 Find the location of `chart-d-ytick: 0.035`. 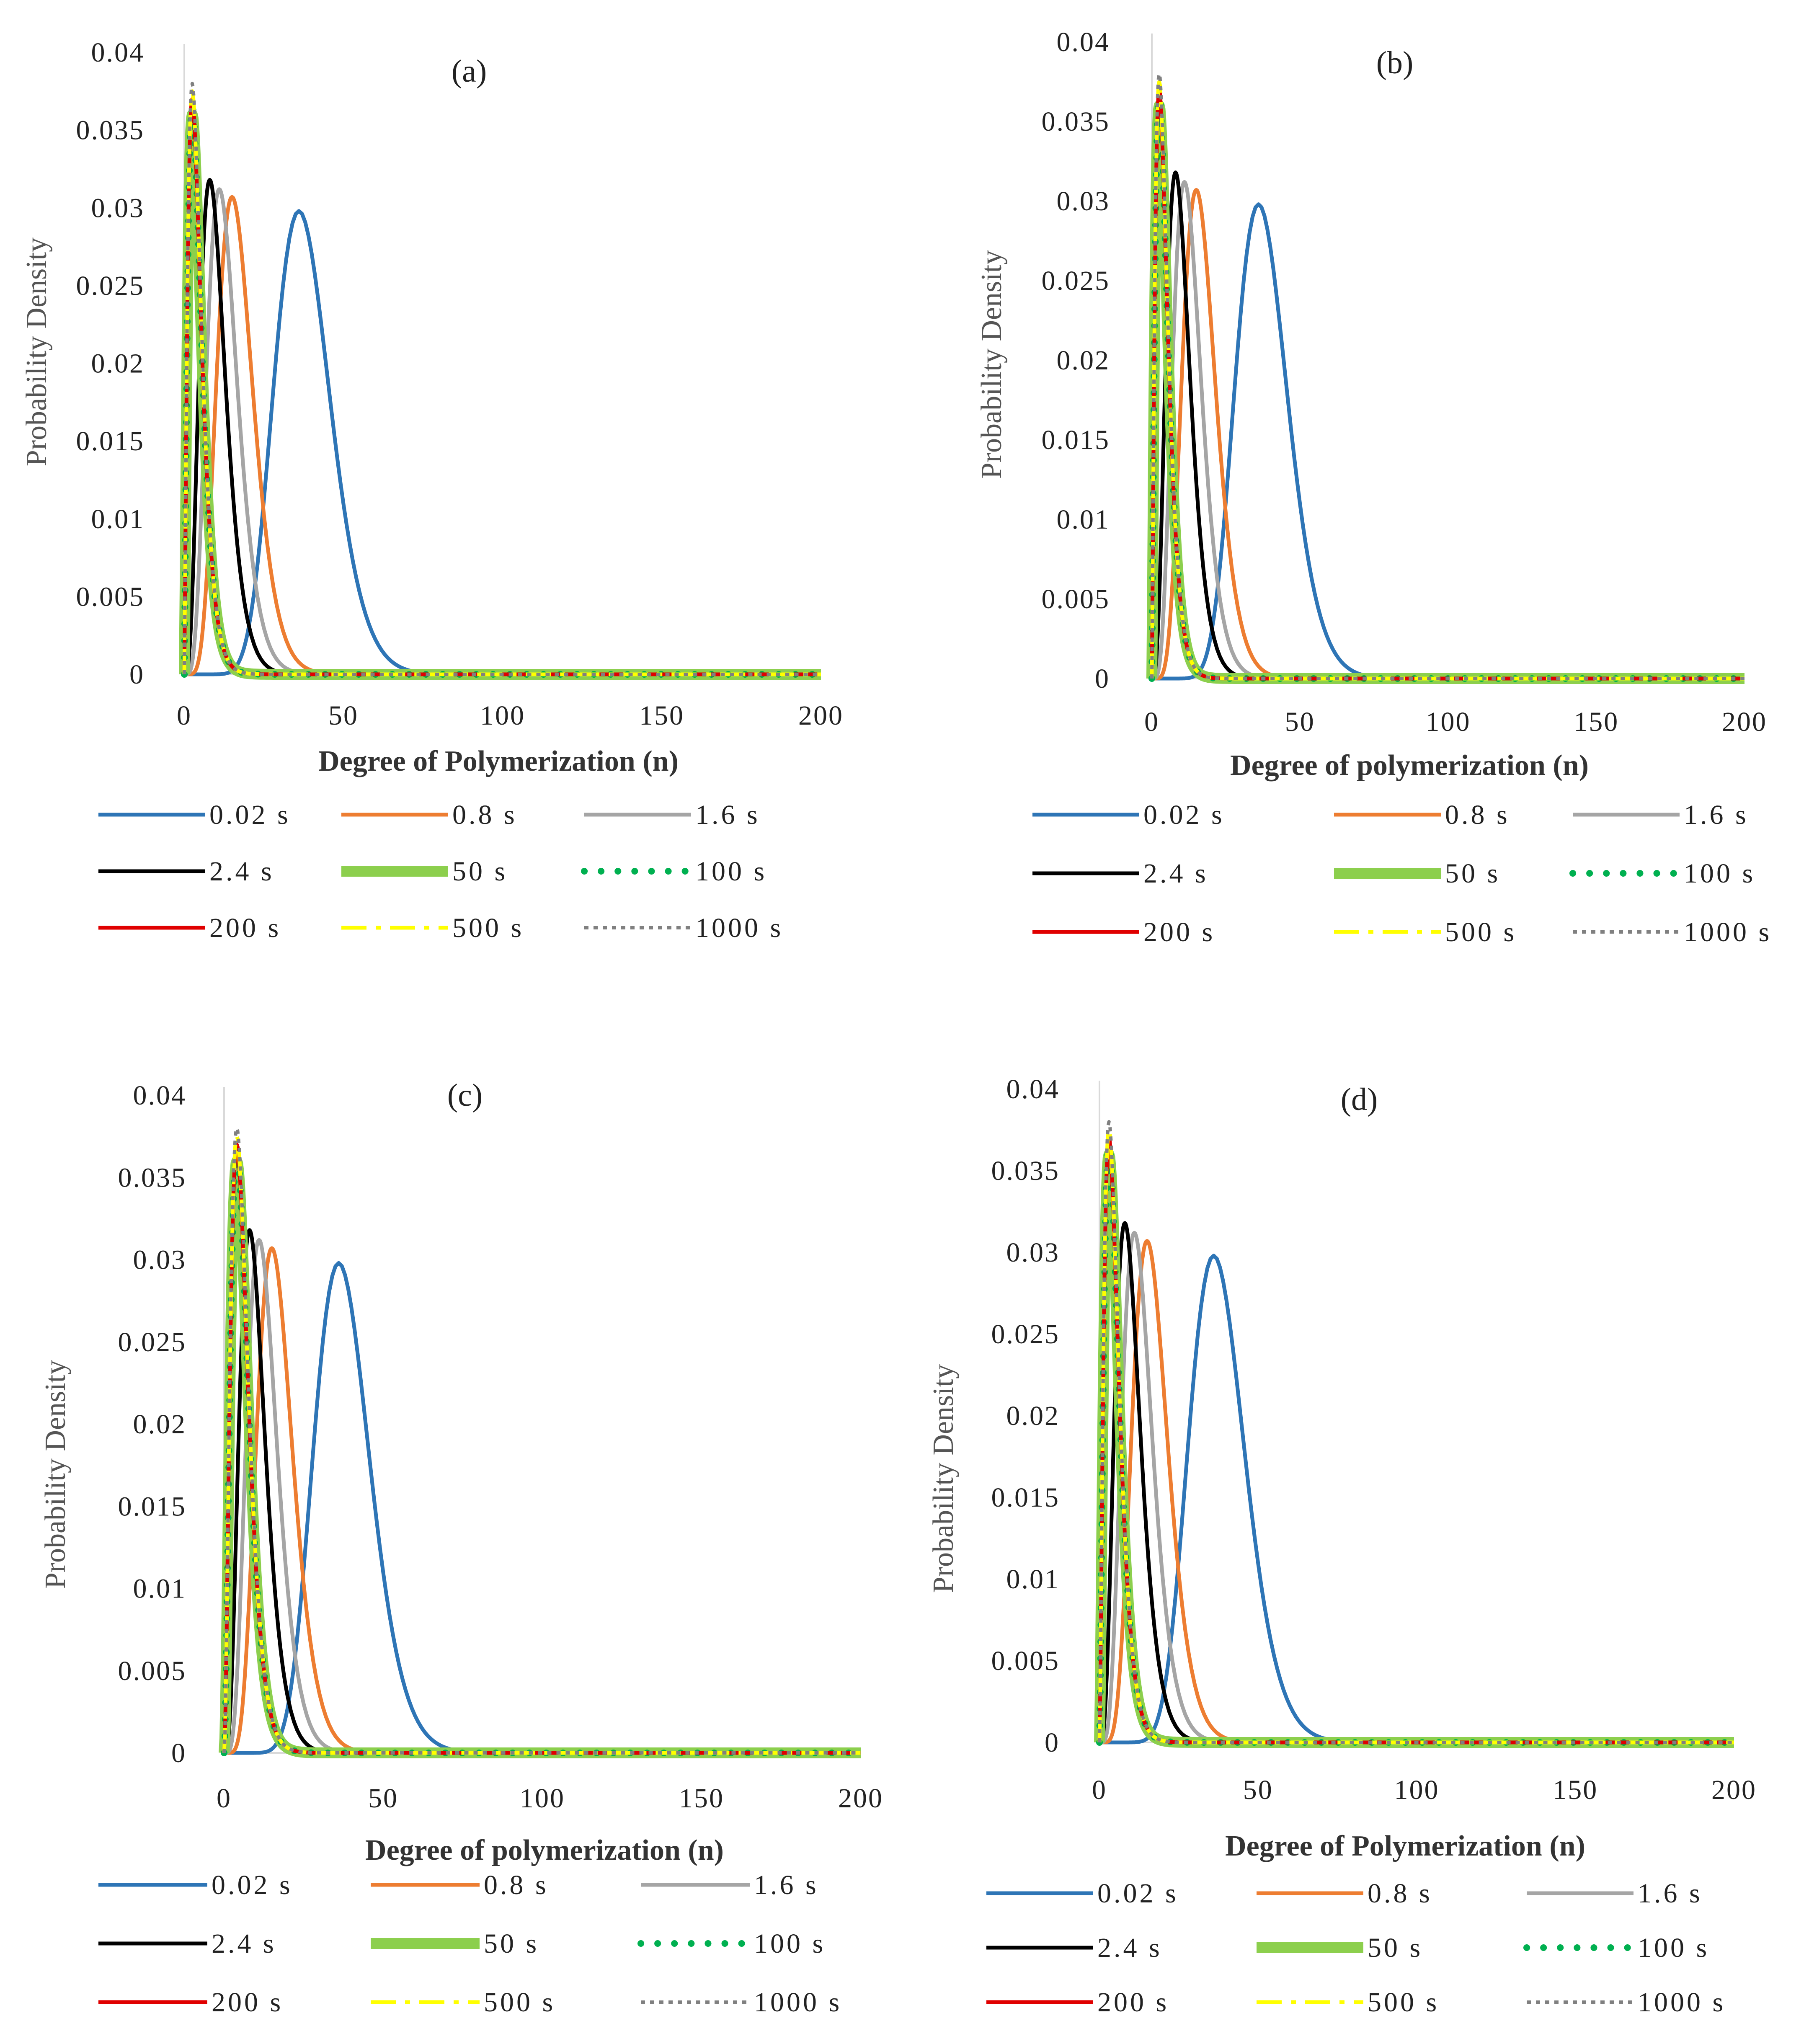

chart-d-ytick: 0.035 is located at coordinates (1025, 1171).